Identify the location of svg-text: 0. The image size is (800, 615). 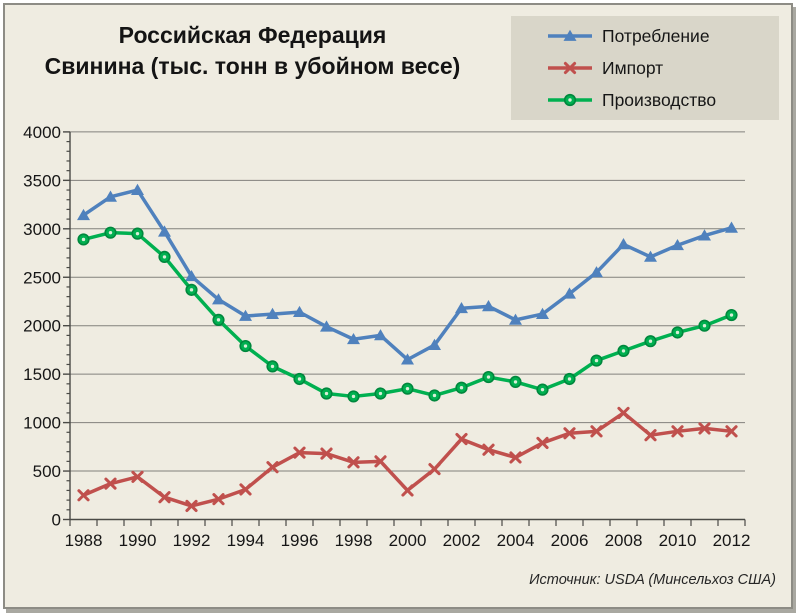
(56, 520).